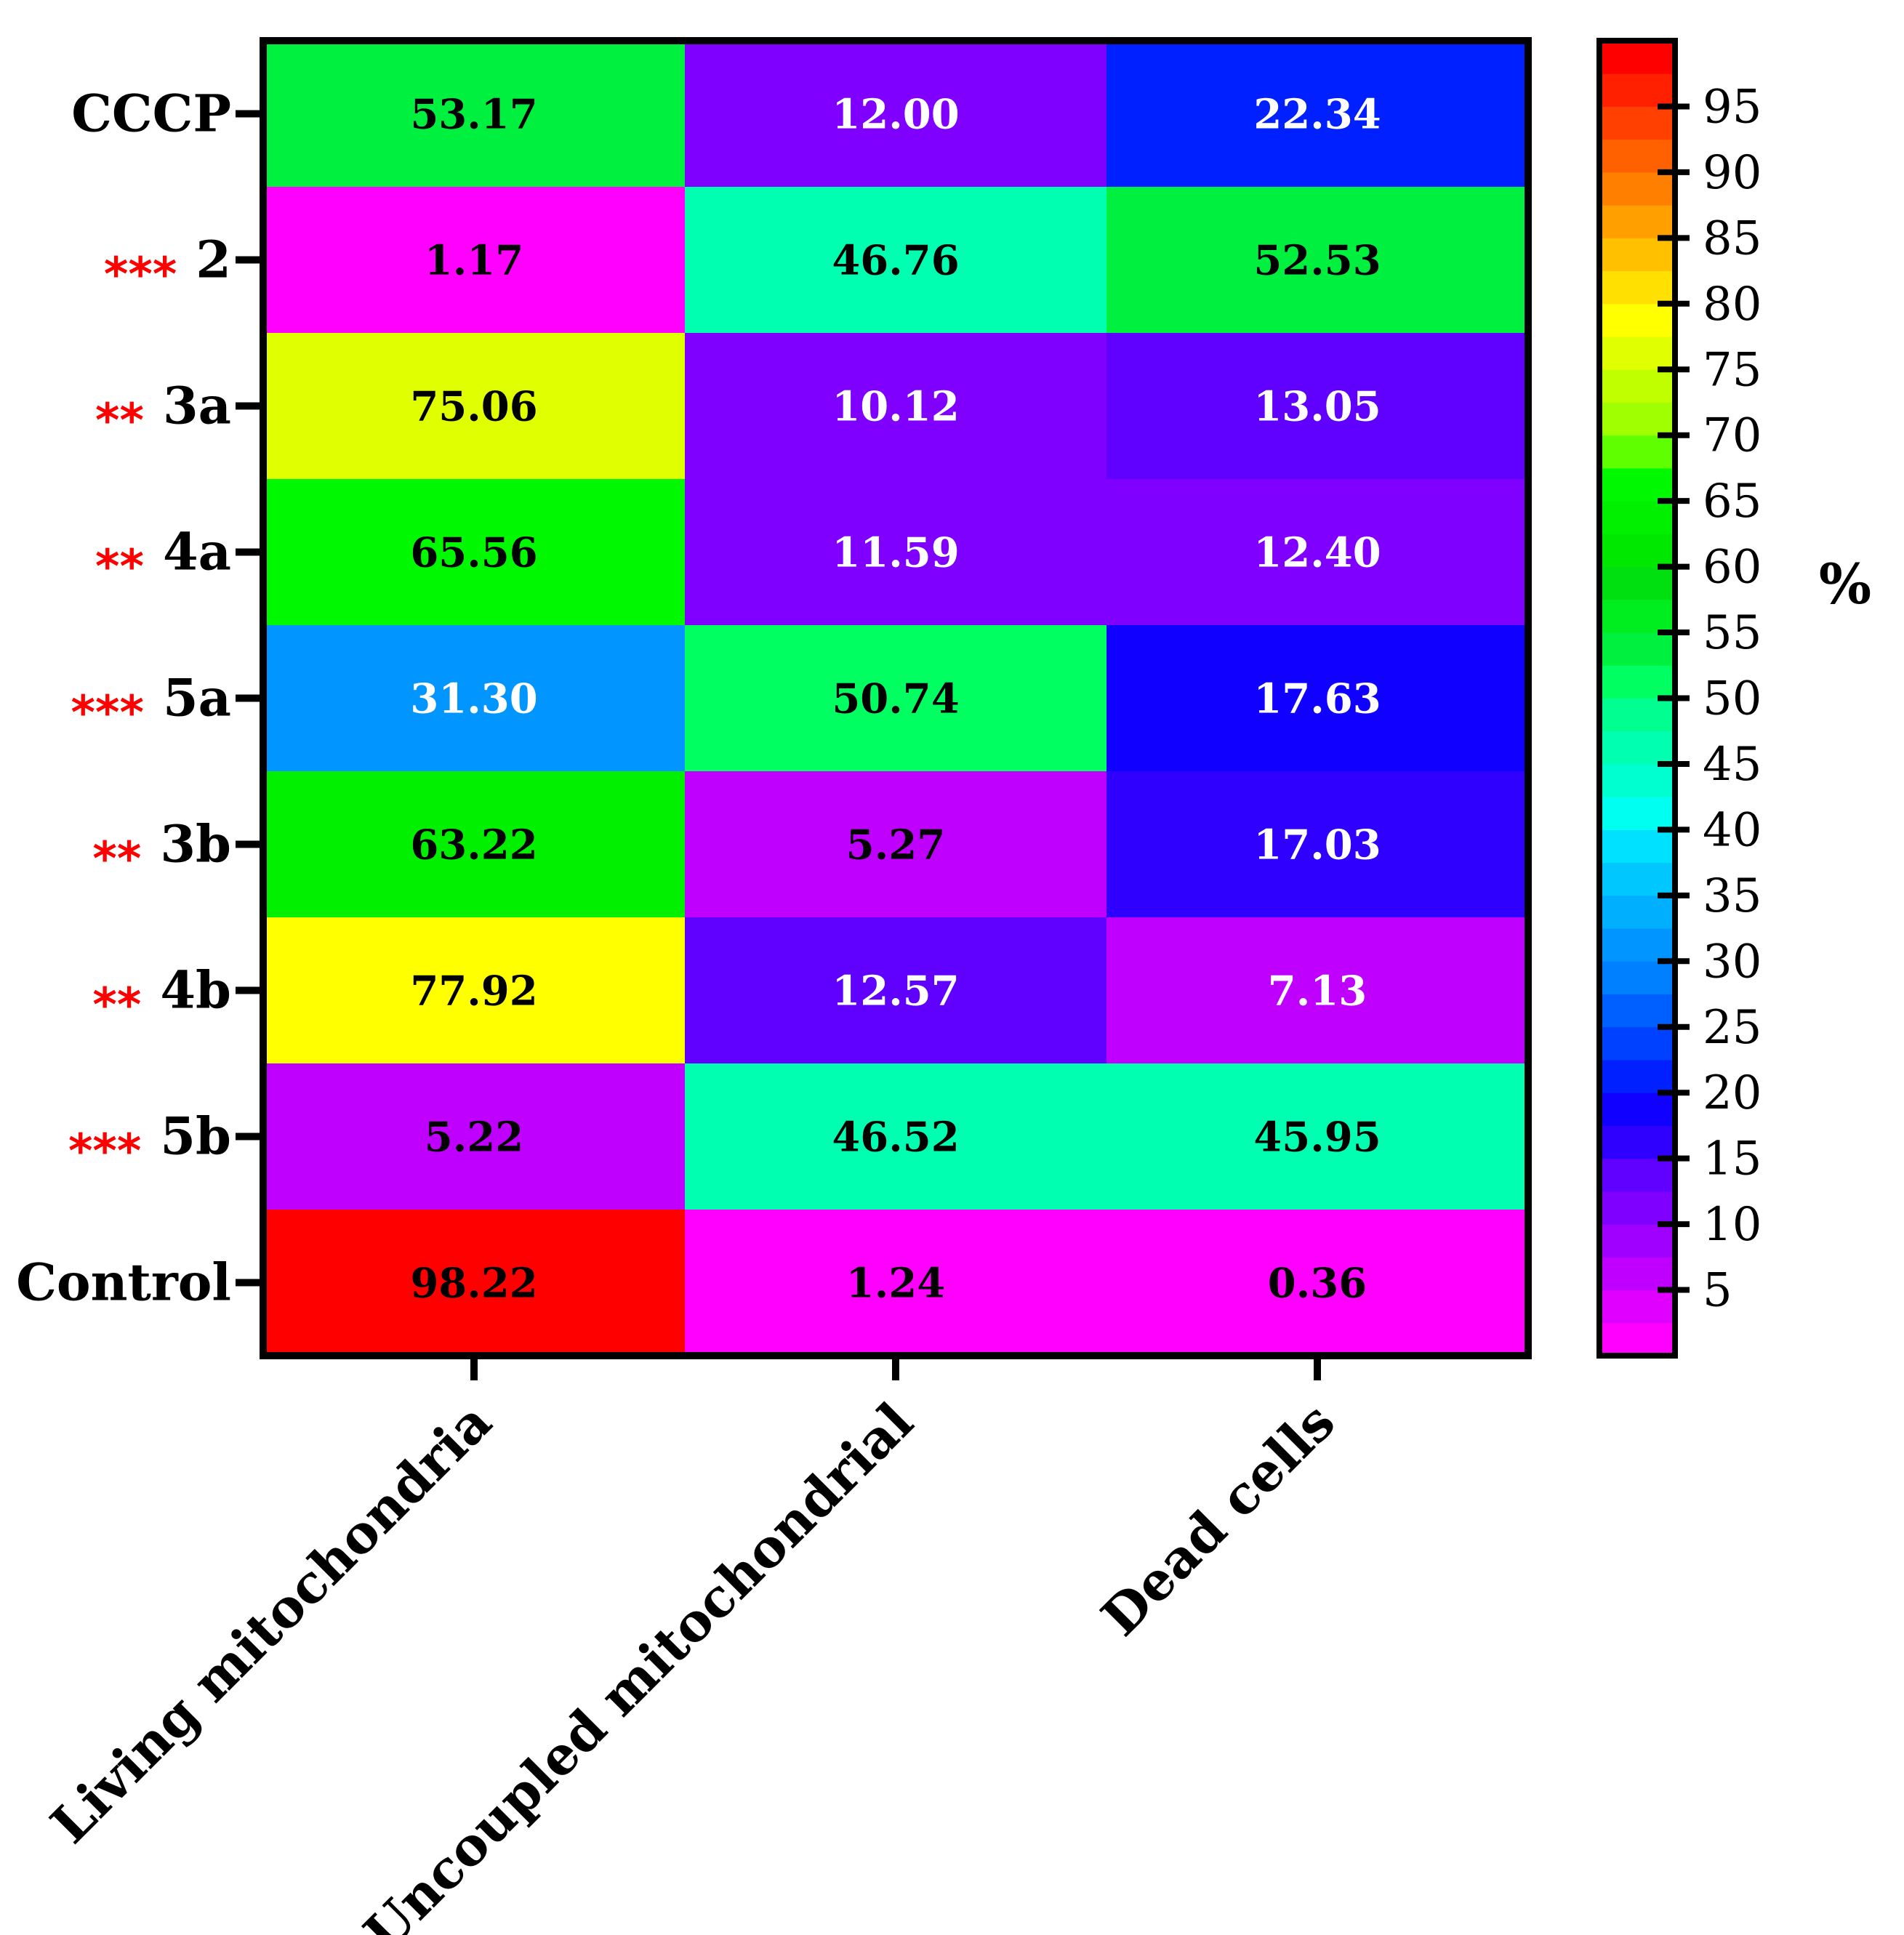 The height and width of the screenshot is (1935, 1904). I want to click on cell-value-label: 5.22, so click(474, 1138).